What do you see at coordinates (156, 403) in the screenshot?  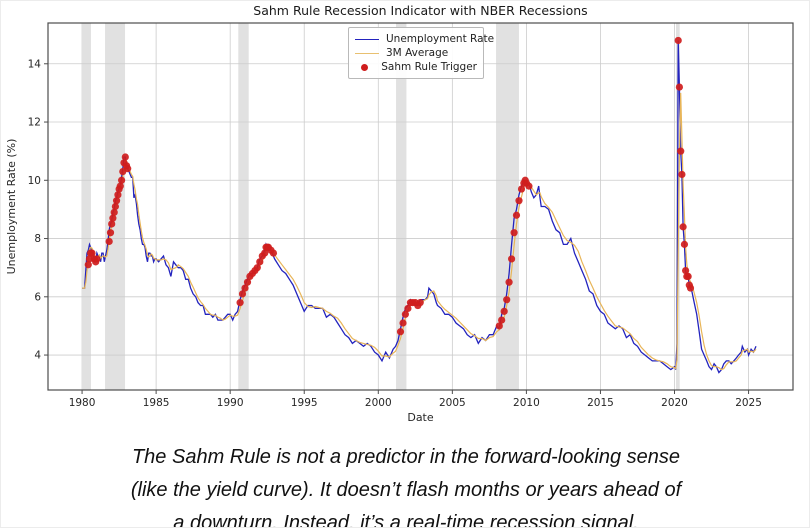 I see `x-tick-label: 1985` at bounding box center [156, 403].